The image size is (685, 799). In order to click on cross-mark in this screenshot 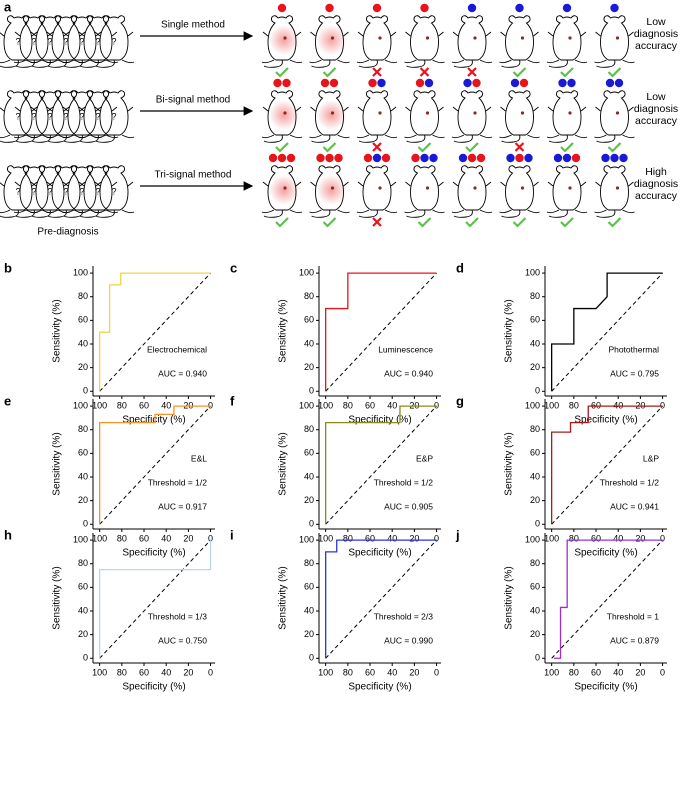, I will do `click(377, 222)`.